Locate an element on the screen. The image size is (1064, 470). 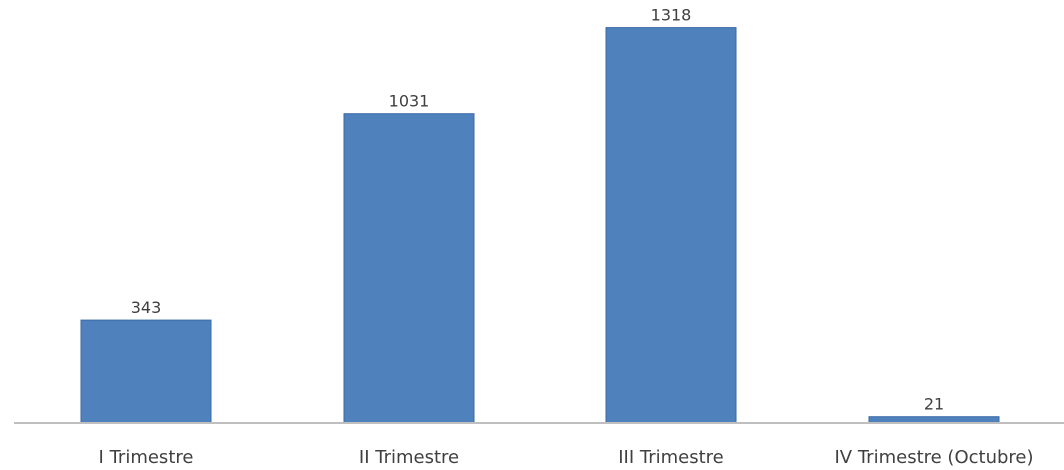
data-label-4: 21 is located at coordinates (934, 404).